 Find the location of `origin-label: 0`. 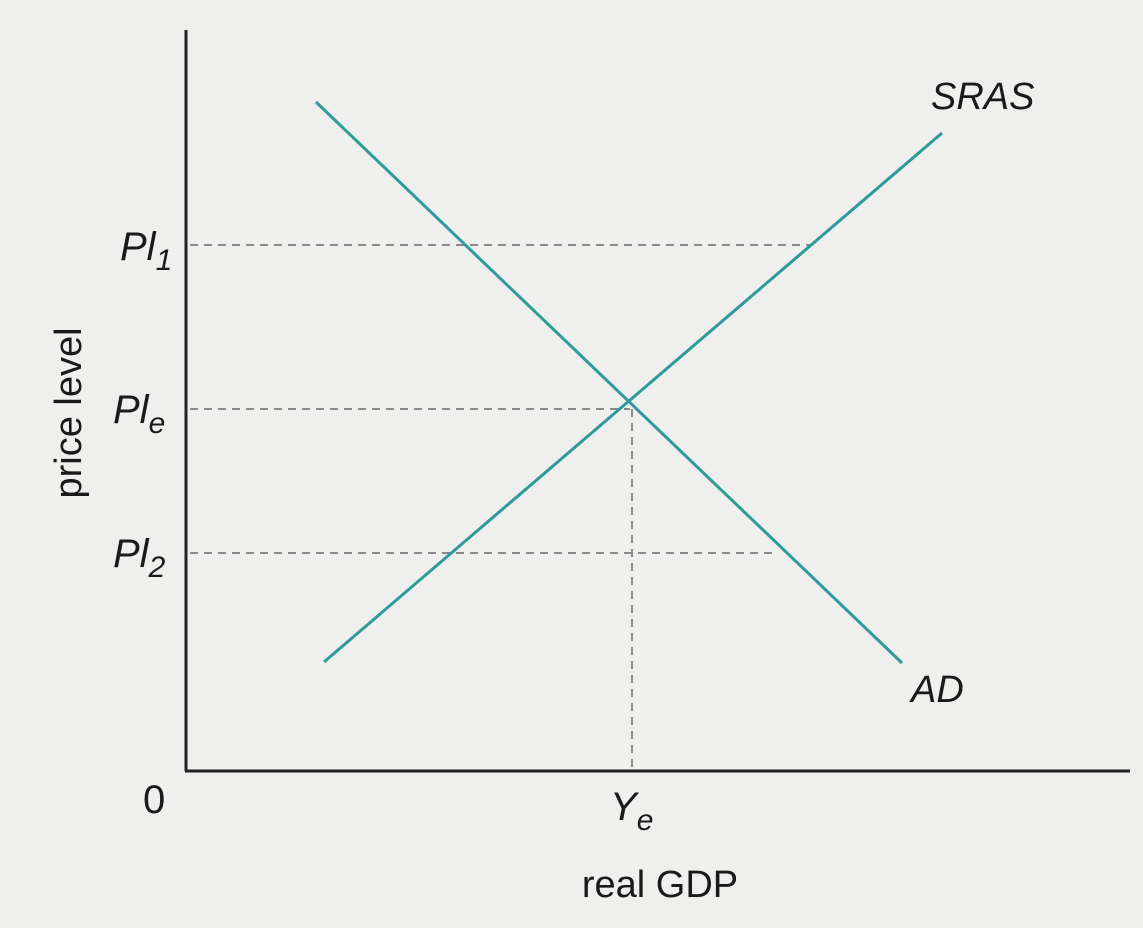

origin-label: 0 is located at coordinates (154, 800).